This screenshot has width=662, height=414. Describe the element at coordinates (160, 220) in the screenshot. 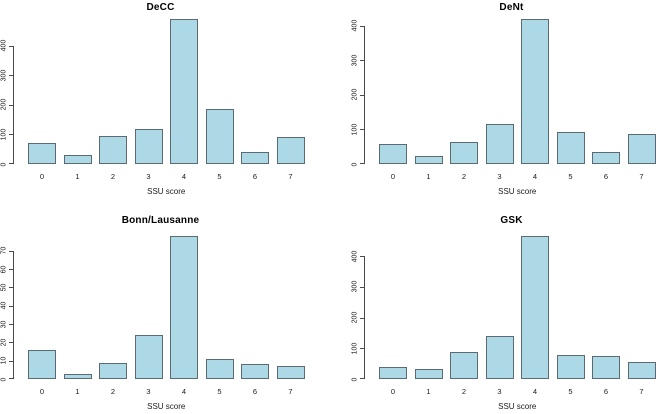

I see `chart-title: Bonn/Lausanne` at that location.